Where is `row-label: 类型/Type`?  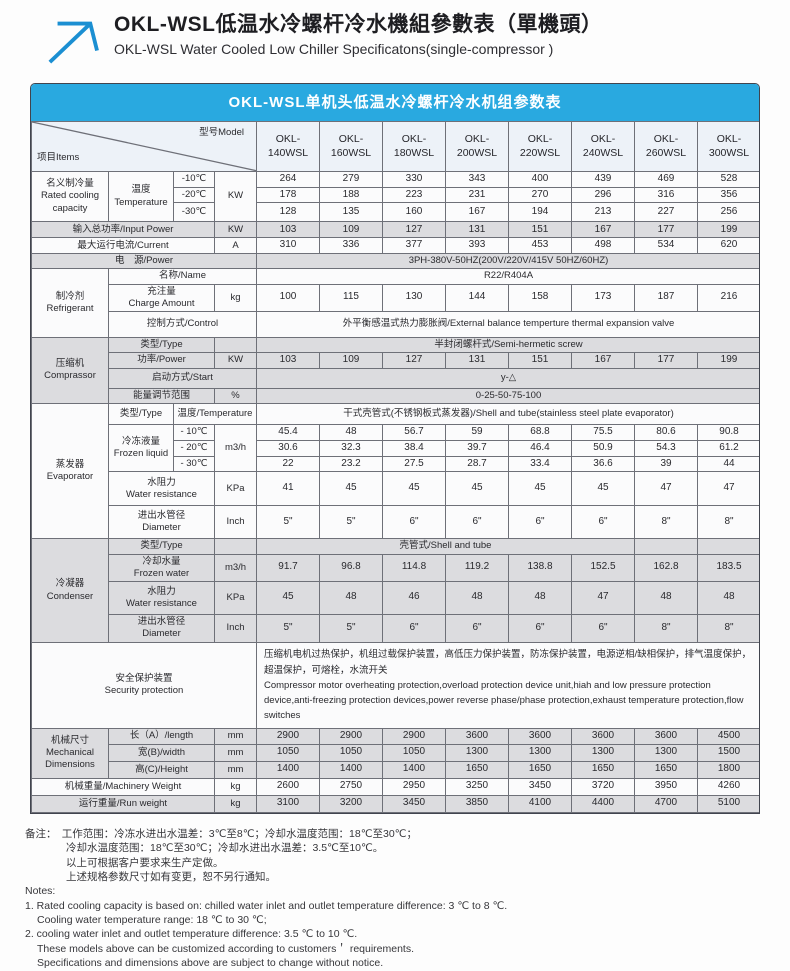 row-label: 类型/Type is located at coordinates (161, 546).